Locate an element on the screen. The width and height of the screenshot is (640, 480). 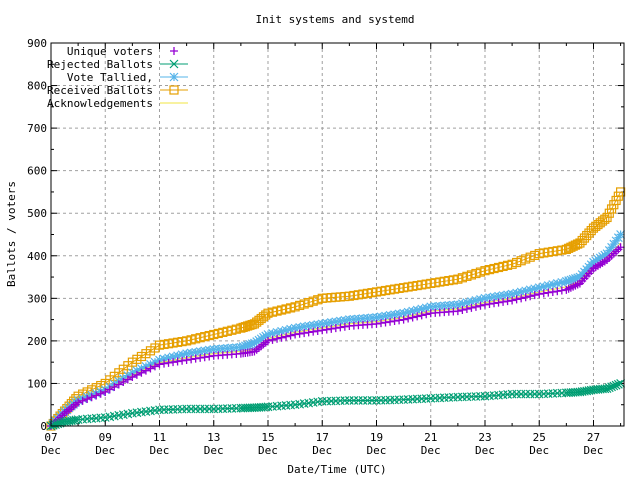
y-tick-label: 600 is located at coordinates (37, 171).